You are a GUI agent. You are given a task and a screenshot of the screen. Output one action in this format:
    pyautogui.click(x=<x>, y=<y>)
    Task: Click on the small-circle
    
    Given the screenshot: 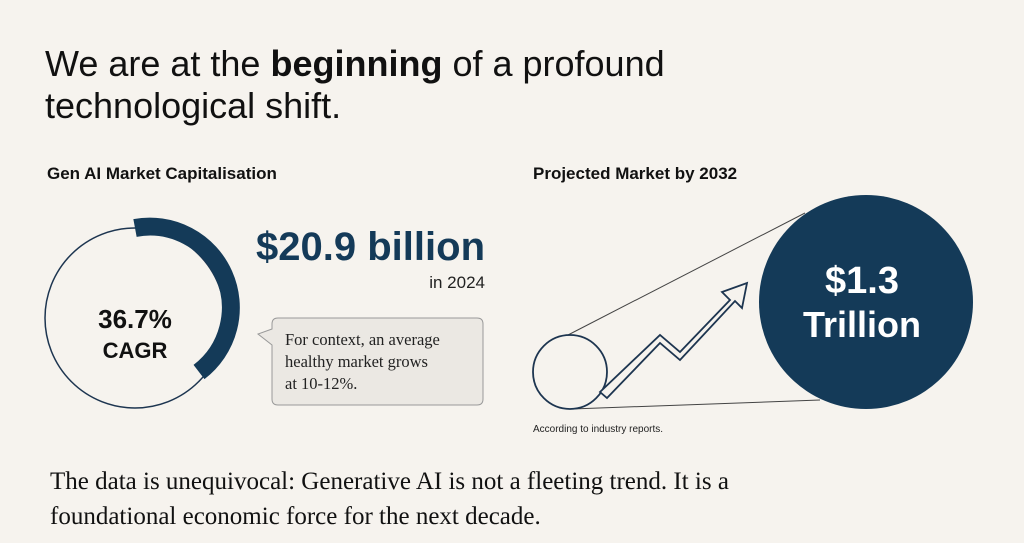 What is the action you would take?
    pyautogui.click(x=570, y=372)
    